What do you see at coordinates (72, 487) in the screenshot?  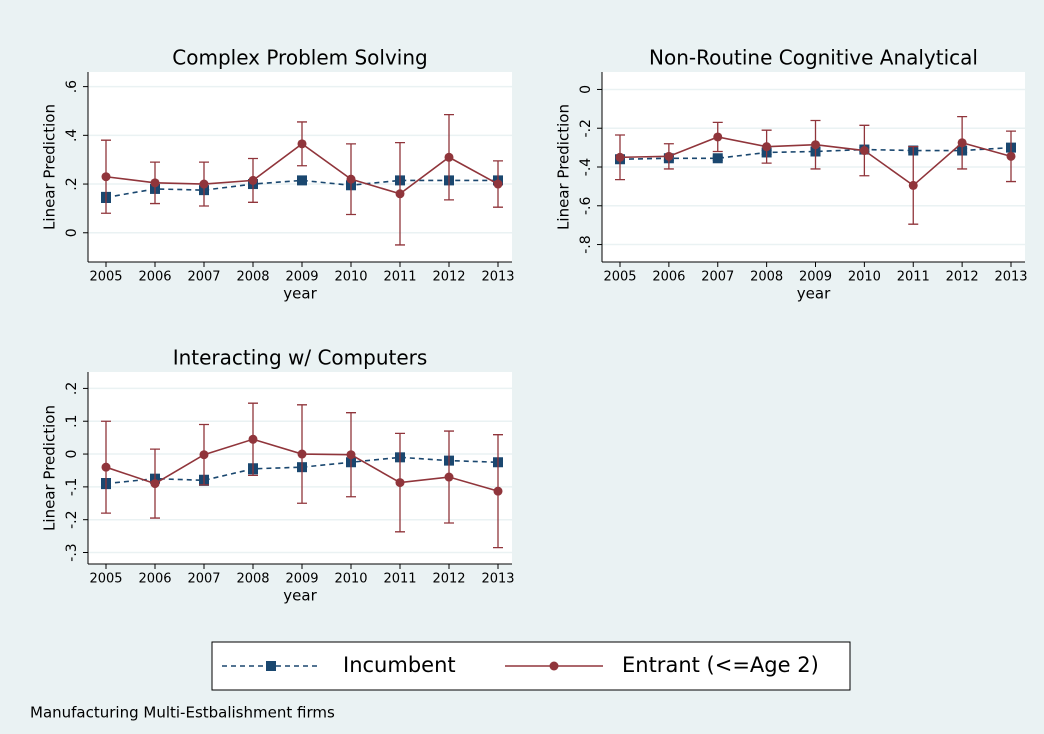 I see `y-tick-label: -.1` at bounding box center [72, 487].